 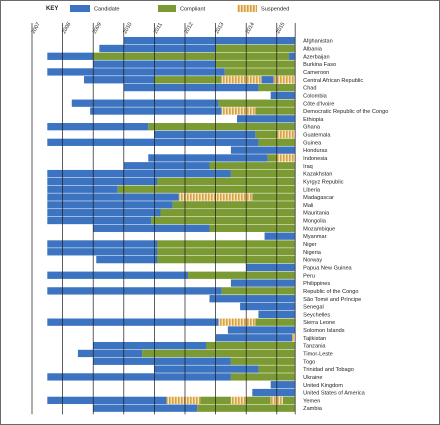 What do you see at coordinates (157, 48) in the screenshot?
I see `bar-albania-candidate` at bounding box center [157, 48].